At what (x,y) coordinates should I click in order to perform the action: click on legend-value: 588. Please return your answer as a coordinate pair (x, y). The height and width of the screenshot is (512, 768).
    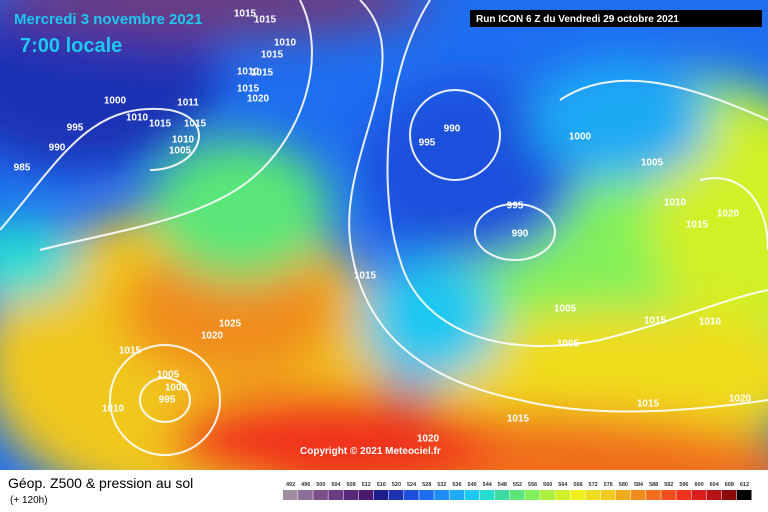
    Looking at the image, I should click on (653, 485).